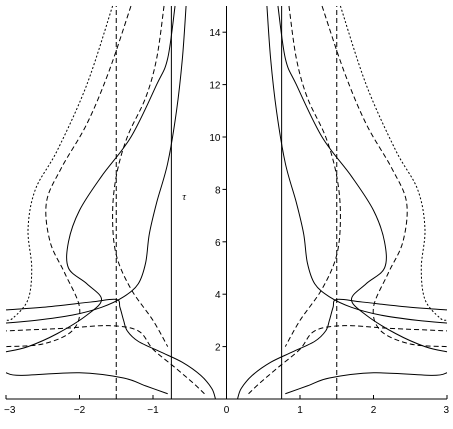 This screenshot has width=453, height=429. Describe the element at coordinates (218, 243) in the screenshot. I see `y-tick-label: 6` at that location.